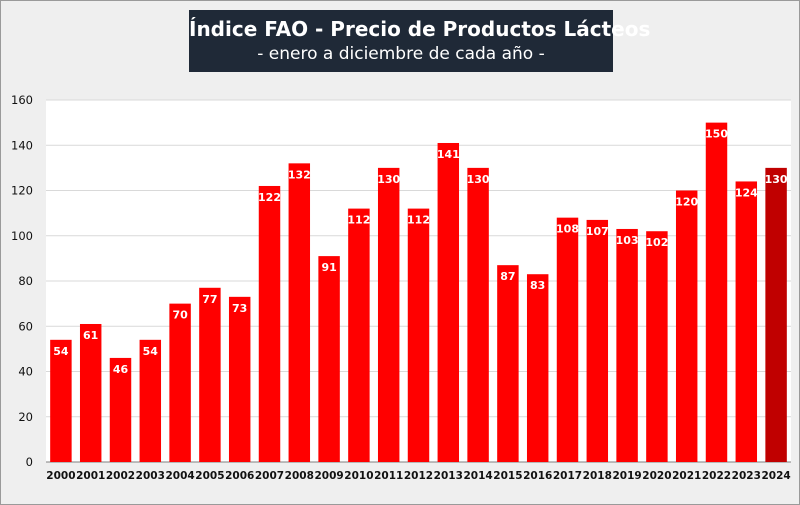 This screenshot has width=800, height=505. I want to click on x-tick-label-2016: 2016, so click(537, 476).